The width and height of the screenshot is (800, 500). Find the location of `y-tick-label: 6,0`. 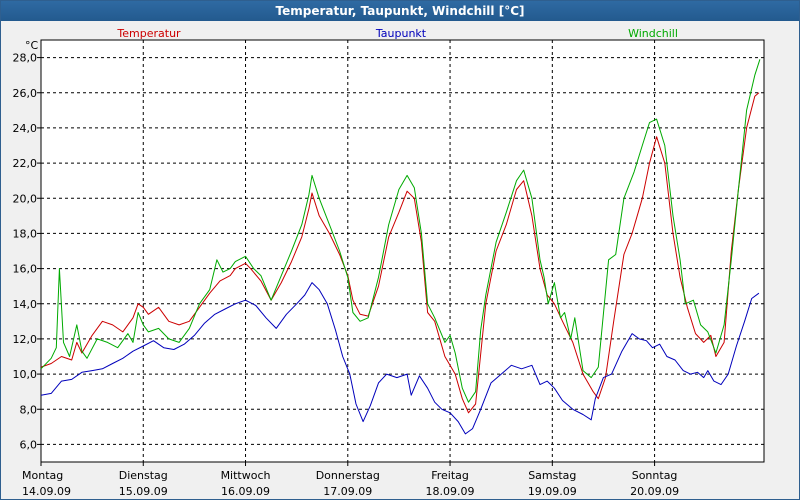

y-tick-label: 6,0 is located at coordinates (29, 444).